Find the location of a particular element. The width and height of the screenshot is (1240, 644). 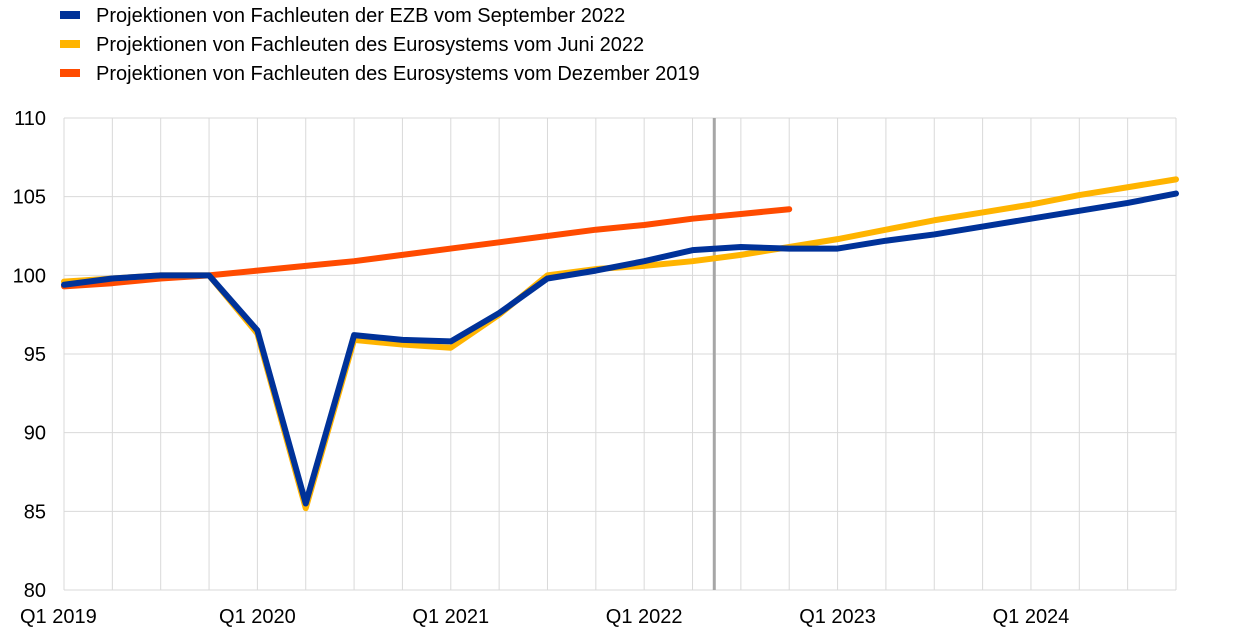

y-tick-label: 105 is located at coordinates (29, 198).